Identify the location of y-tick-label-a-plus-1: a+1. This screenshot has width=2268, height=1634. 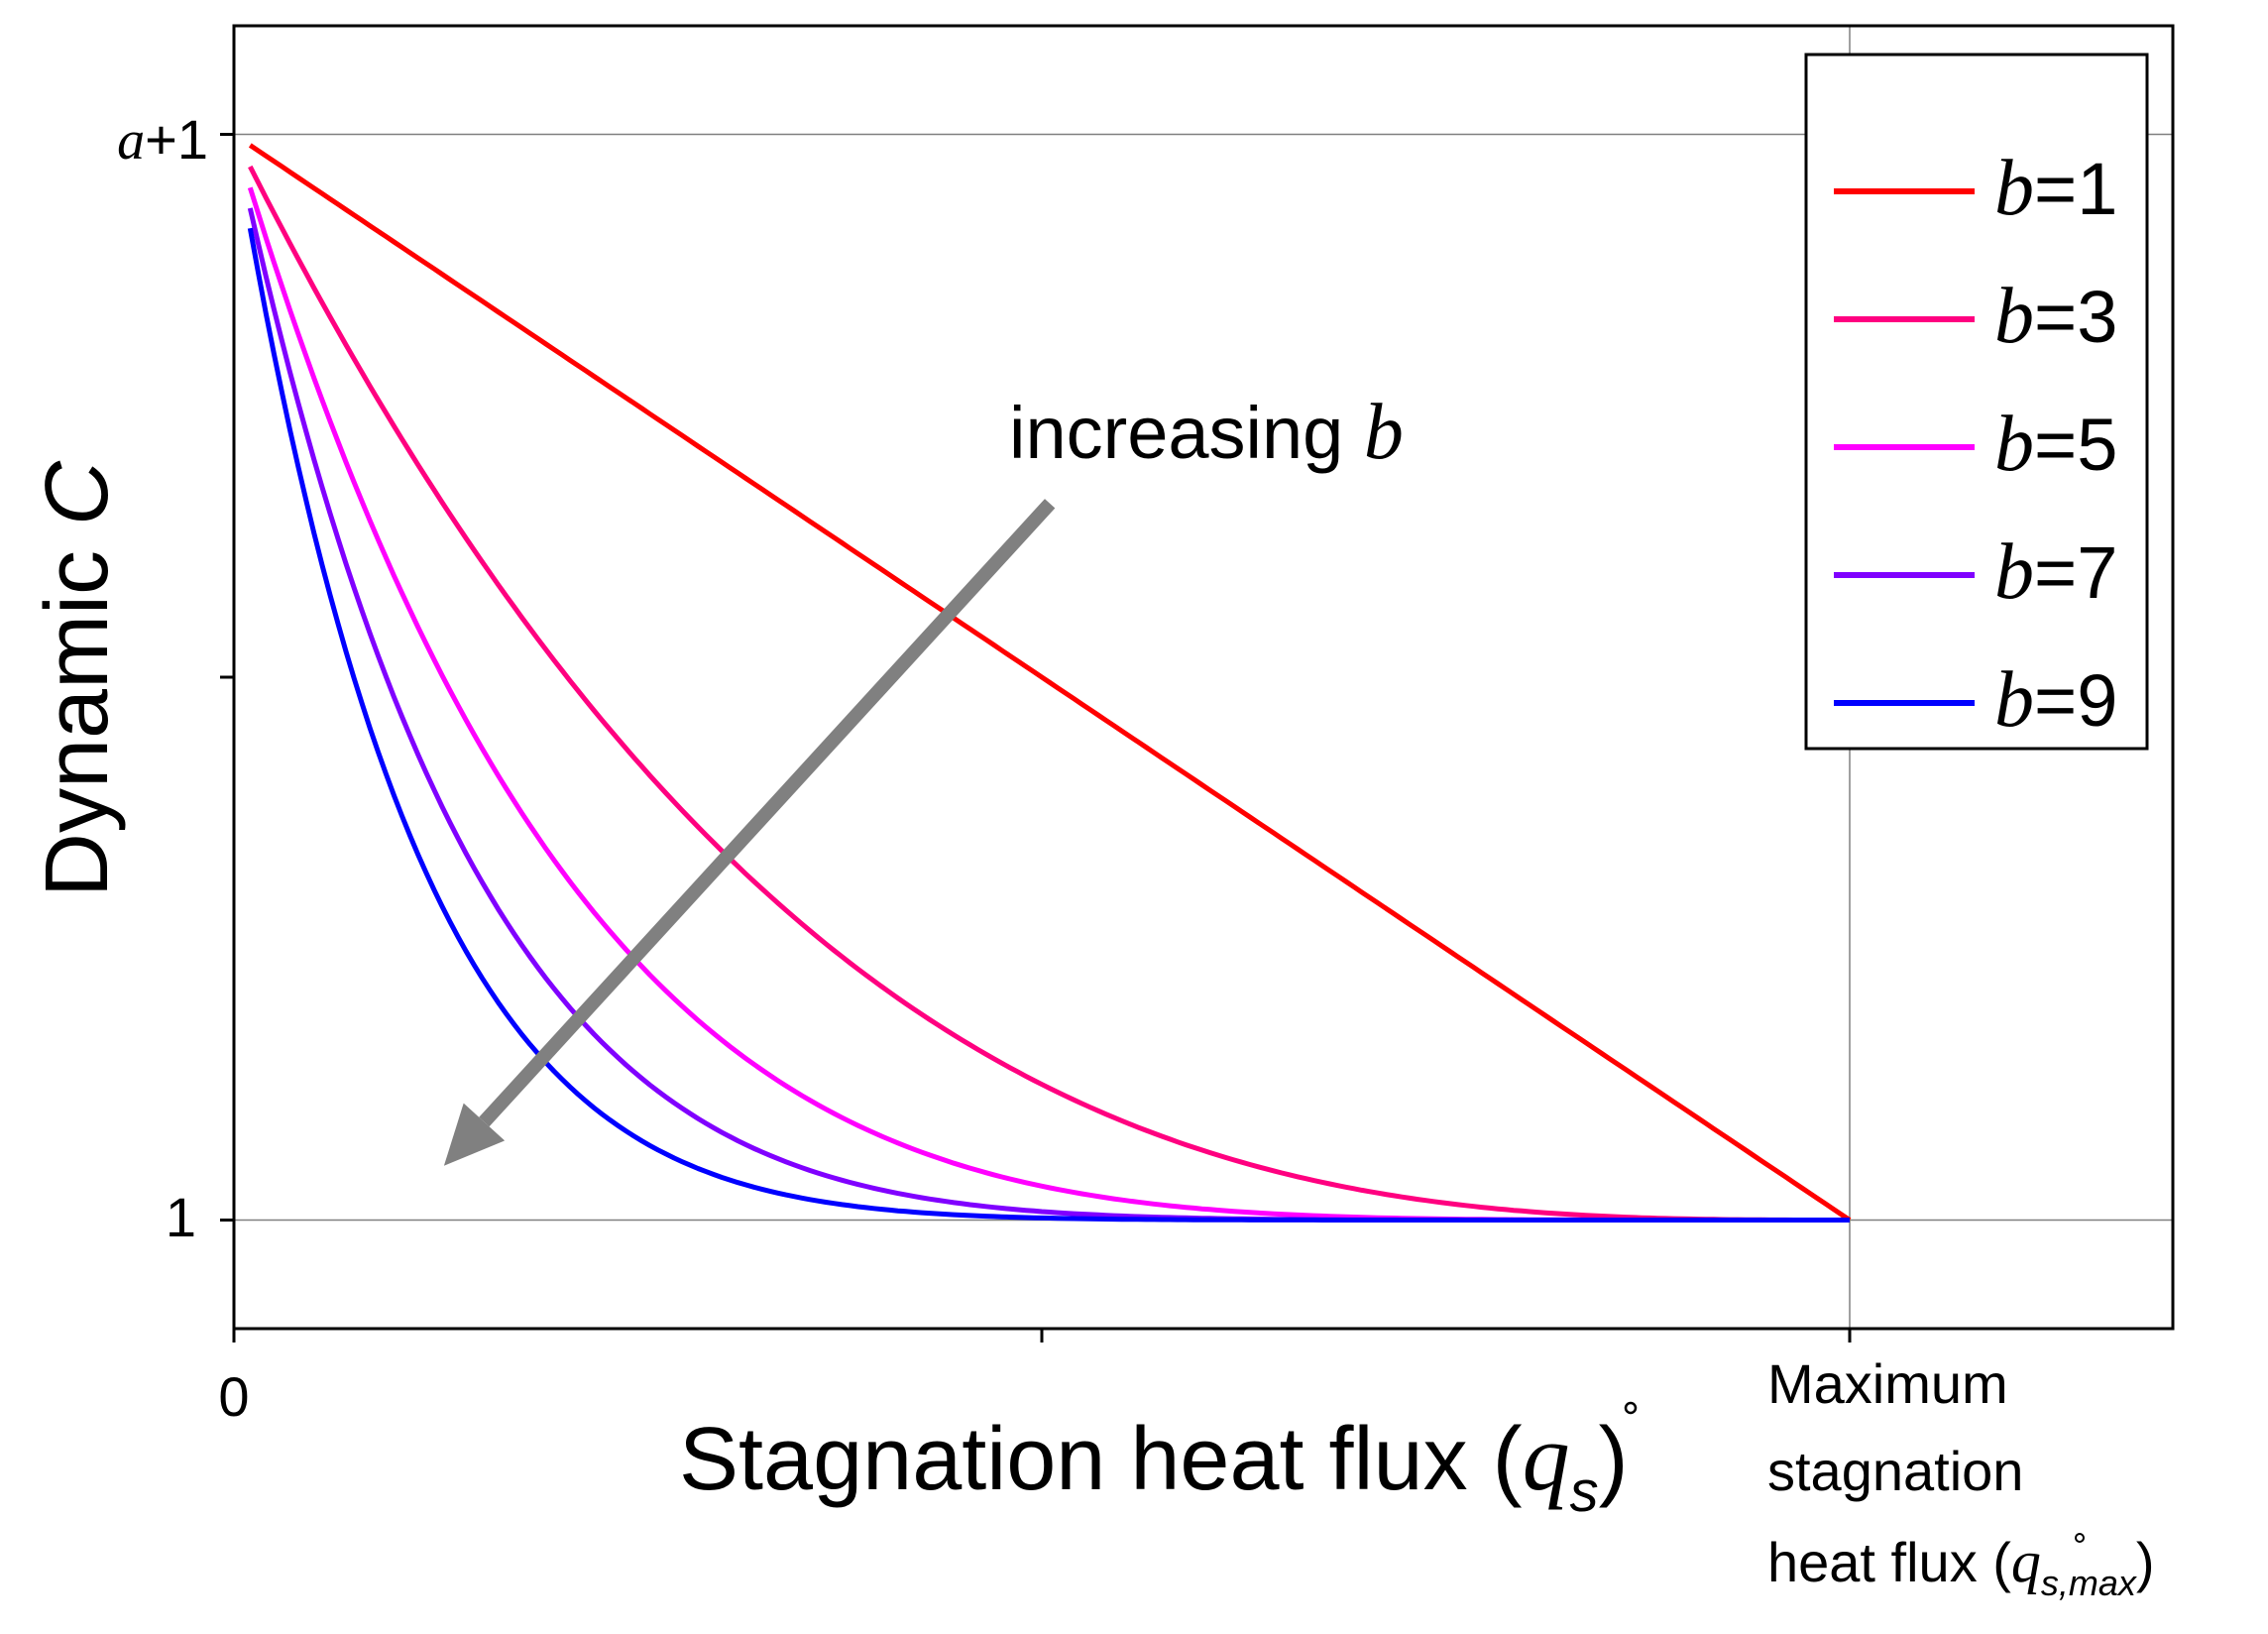
(162, 140).